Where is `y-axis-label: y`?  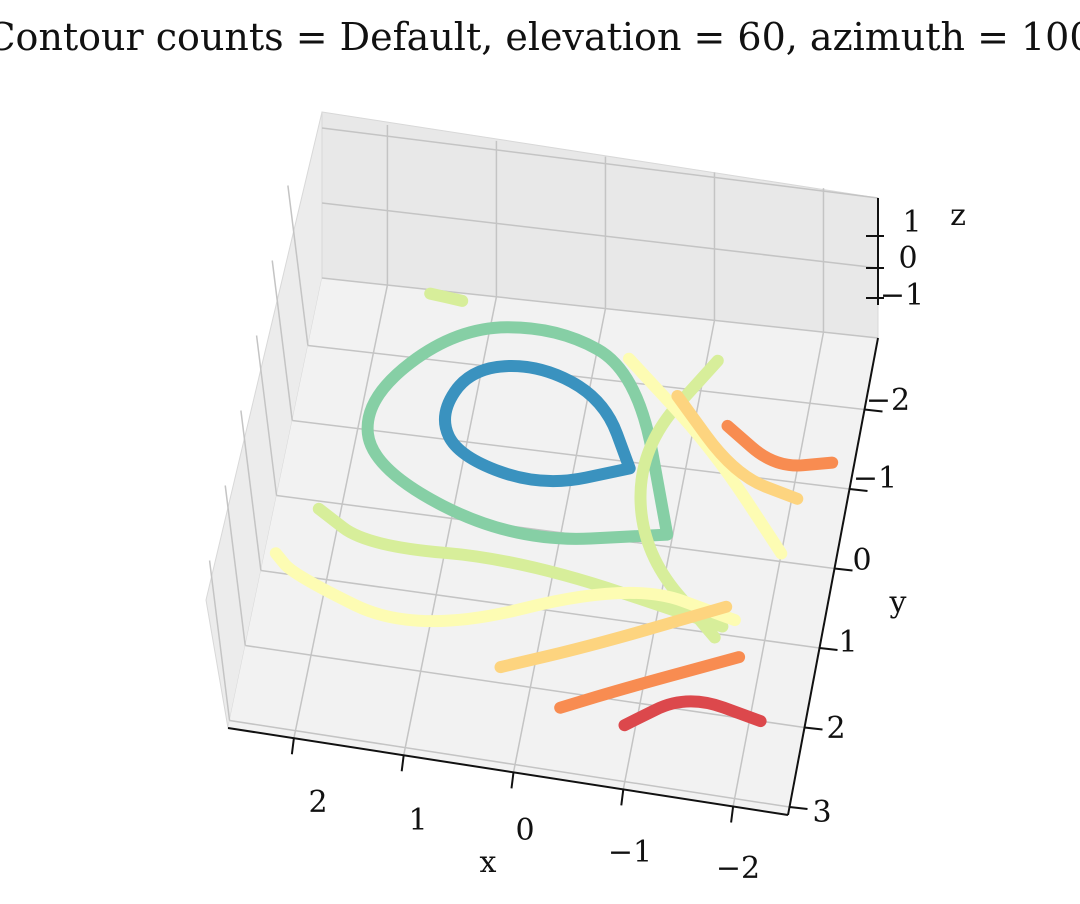
y-axis-label: y is located at coordinates (898, 602).